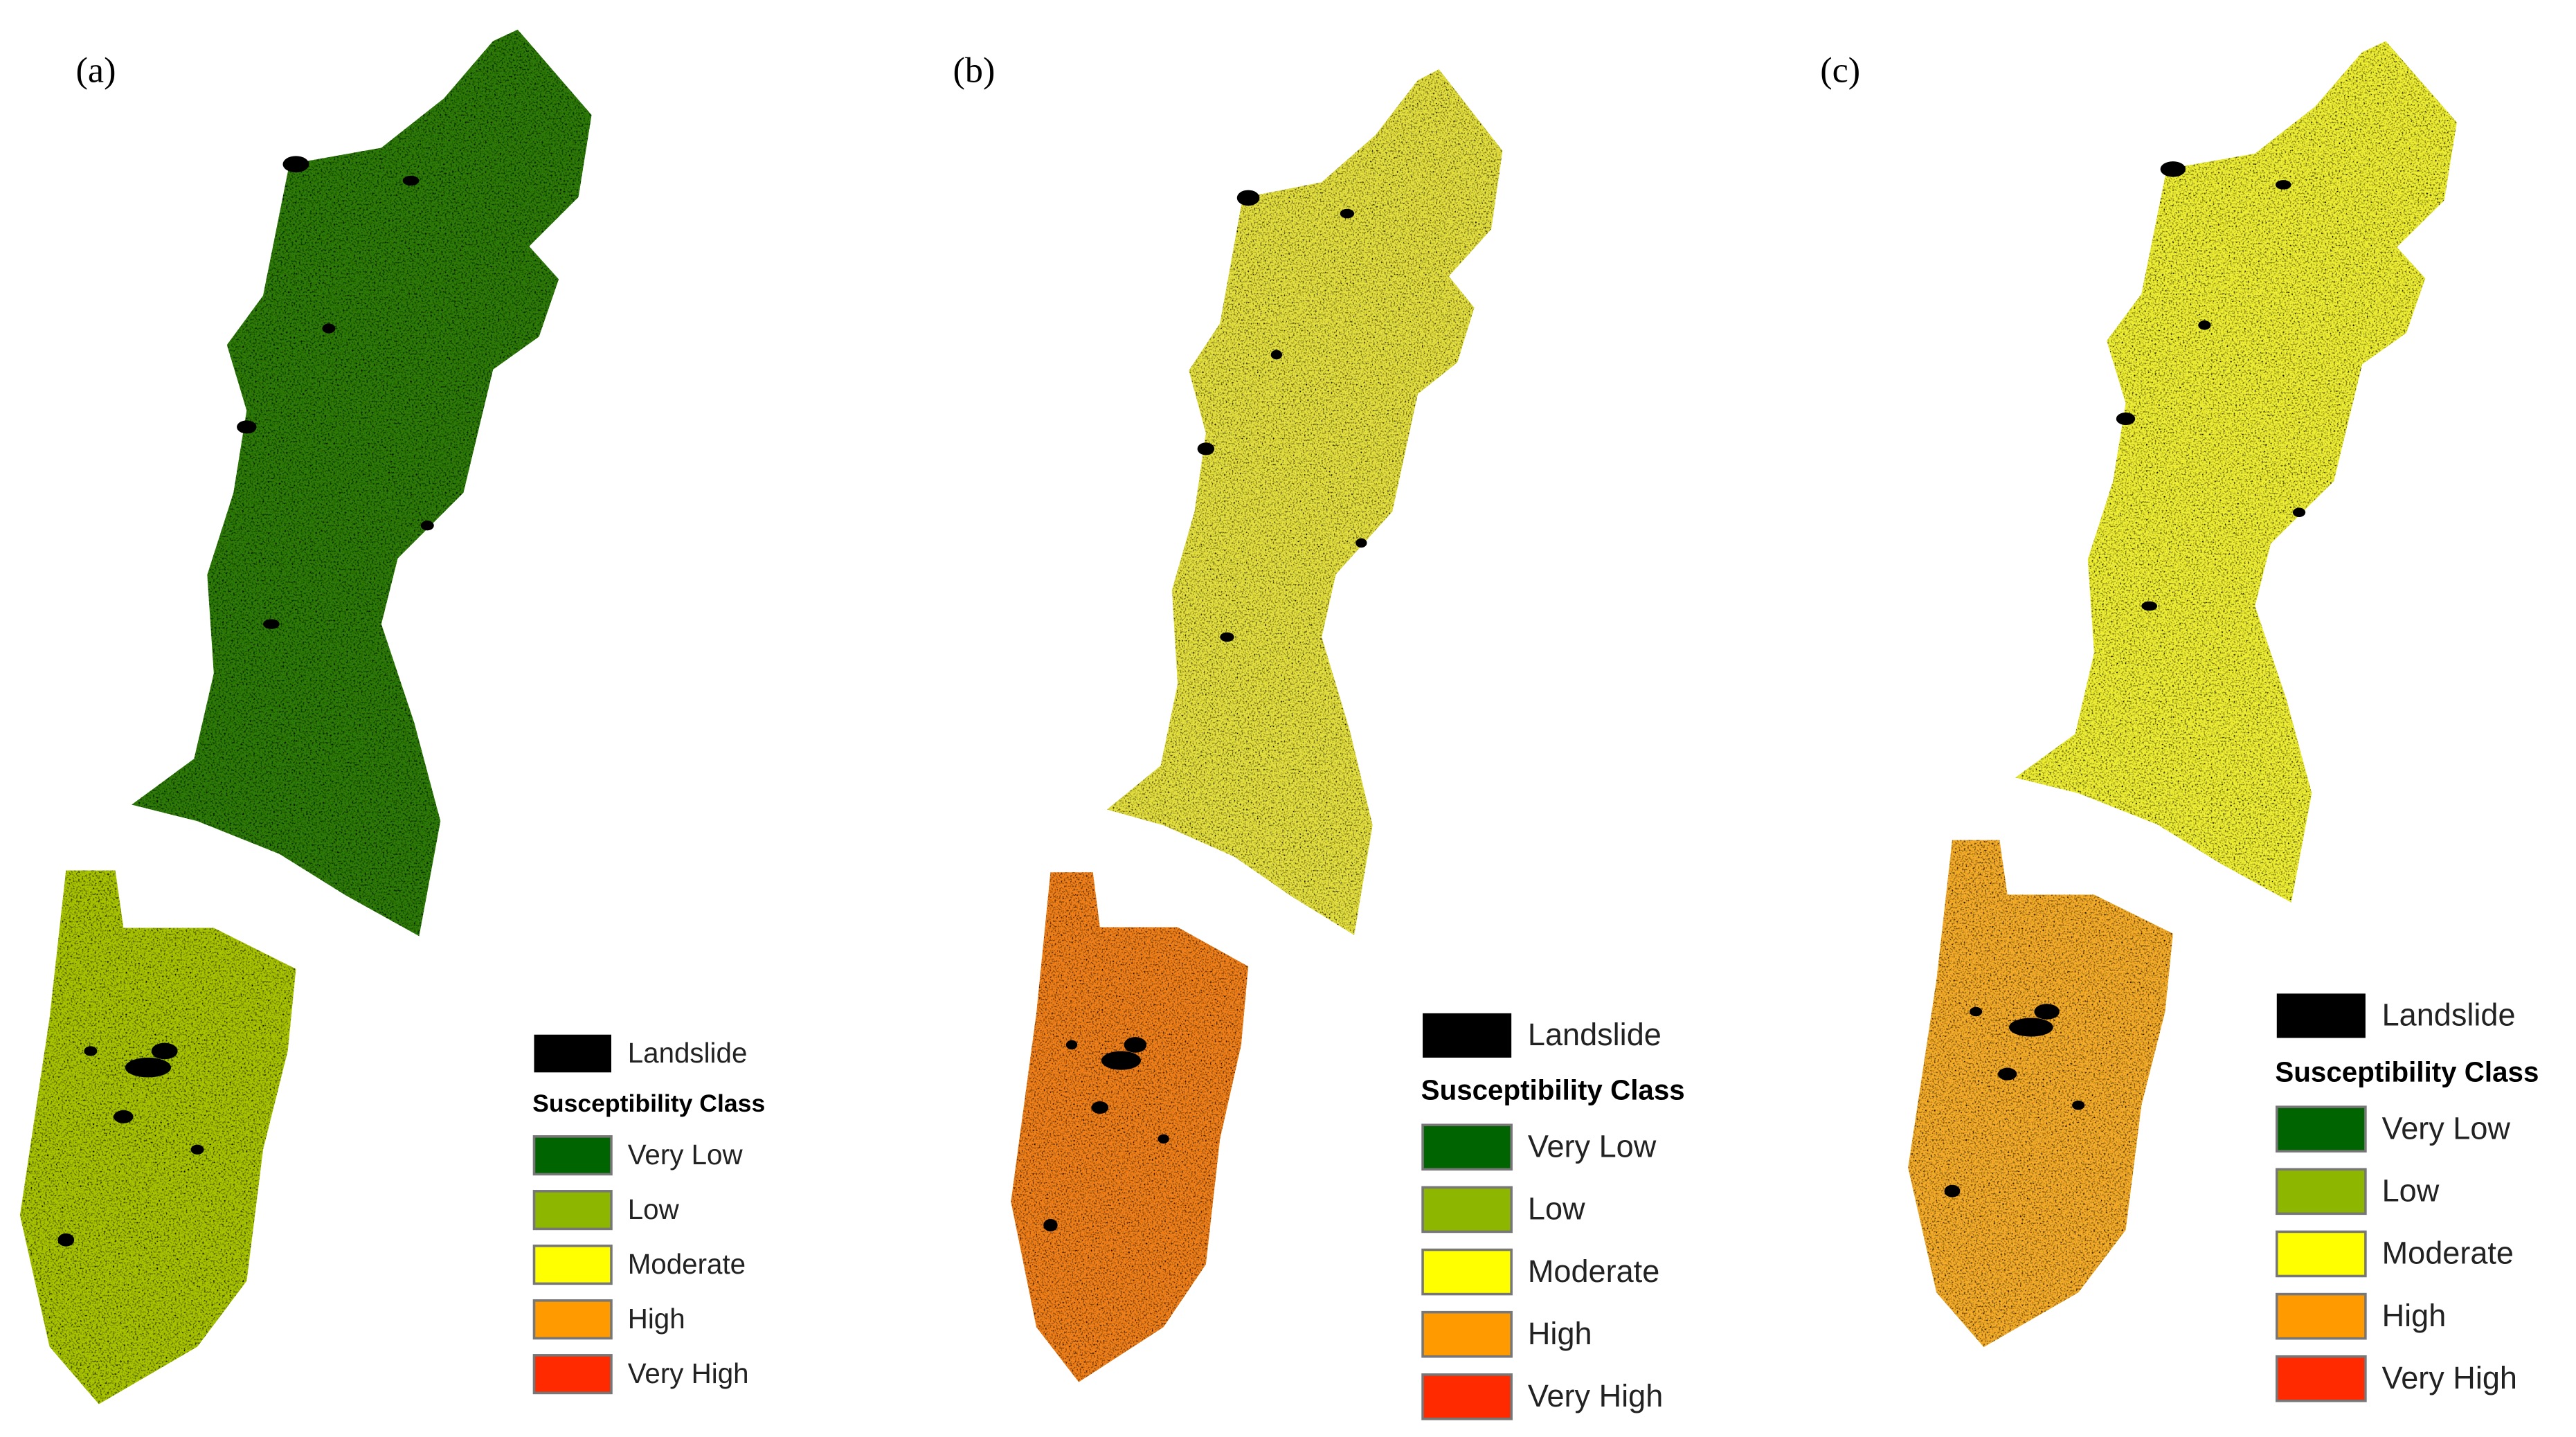 The image size is (2576, 1437). Describe the element at coordinates (96, 71) in the screenshot. I see `panel-label: (a)` at that location.